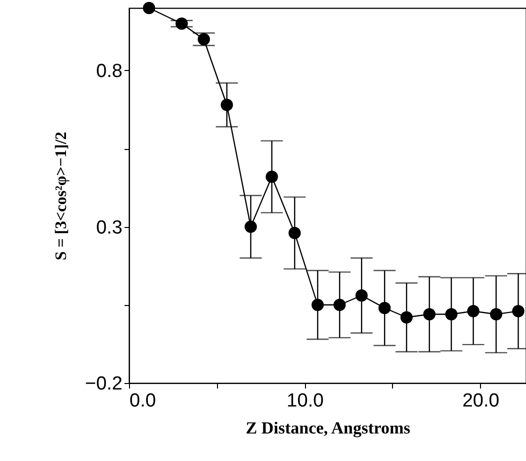 The image size is (526, 461). Describe the element at coordinates (143, 401) in the screenshot. I see `x-tick-label: 0.0` at that location.